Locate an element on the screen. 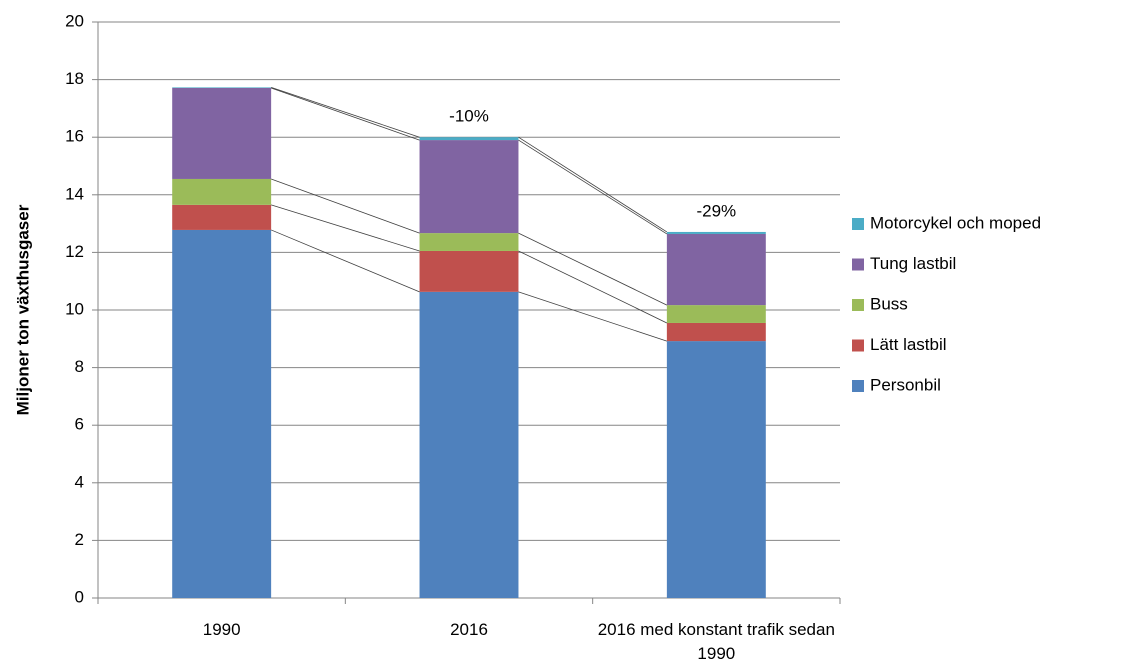 This screenshot has height=672, width=1145. y-tick-label: 18 is located at coordinates (74, 78).